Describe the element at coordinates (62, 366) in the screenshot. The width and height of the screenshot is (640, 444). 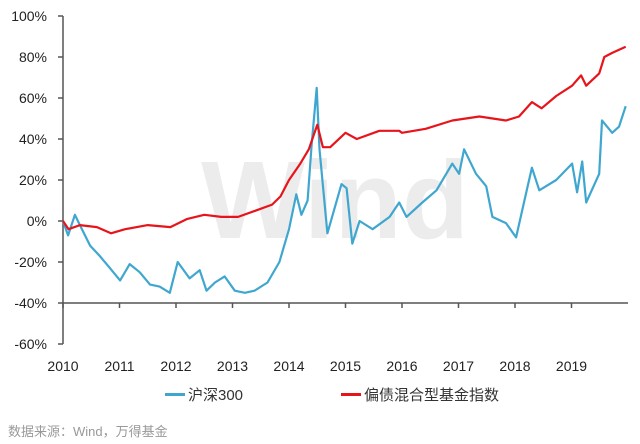
I see `x-tick-label: 2010` at that location.